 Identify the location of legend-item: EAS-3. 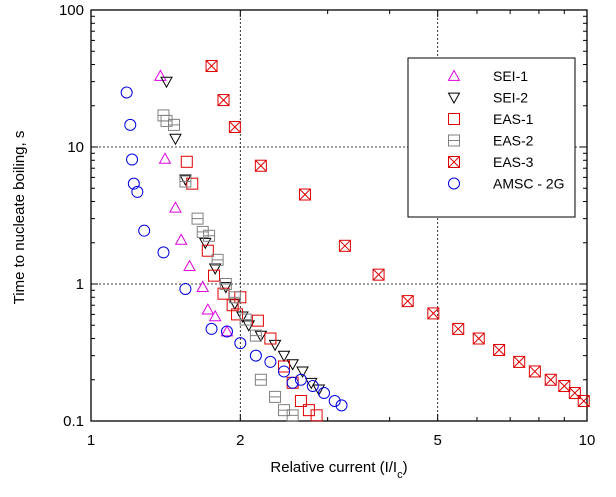
(491, 162).